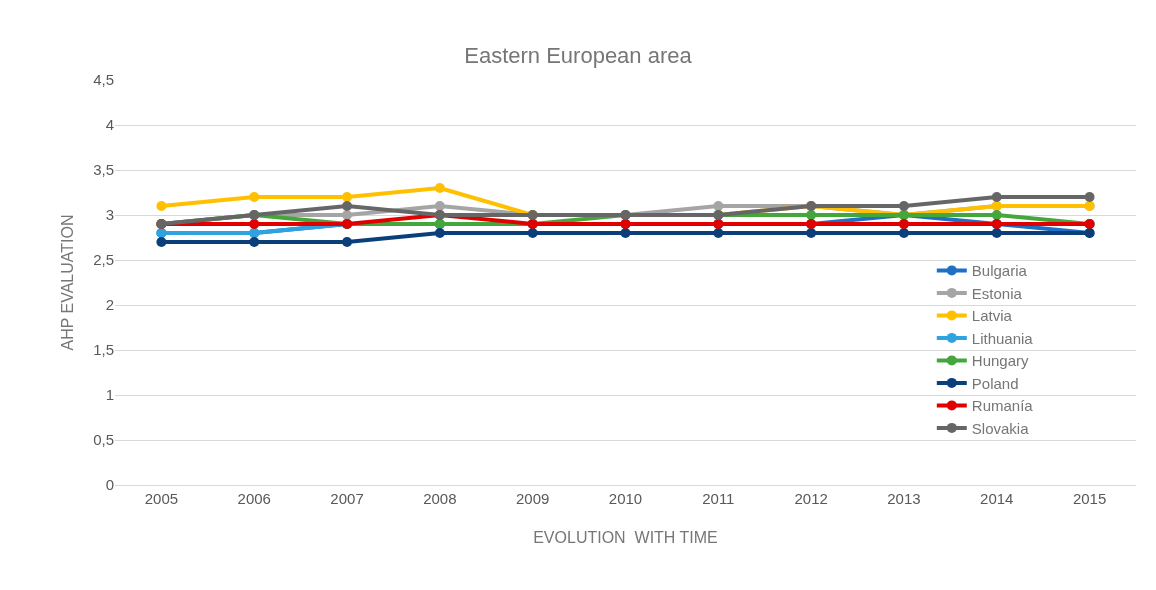  I want to click on legend-label: Slovakia, so click(1000, 428).